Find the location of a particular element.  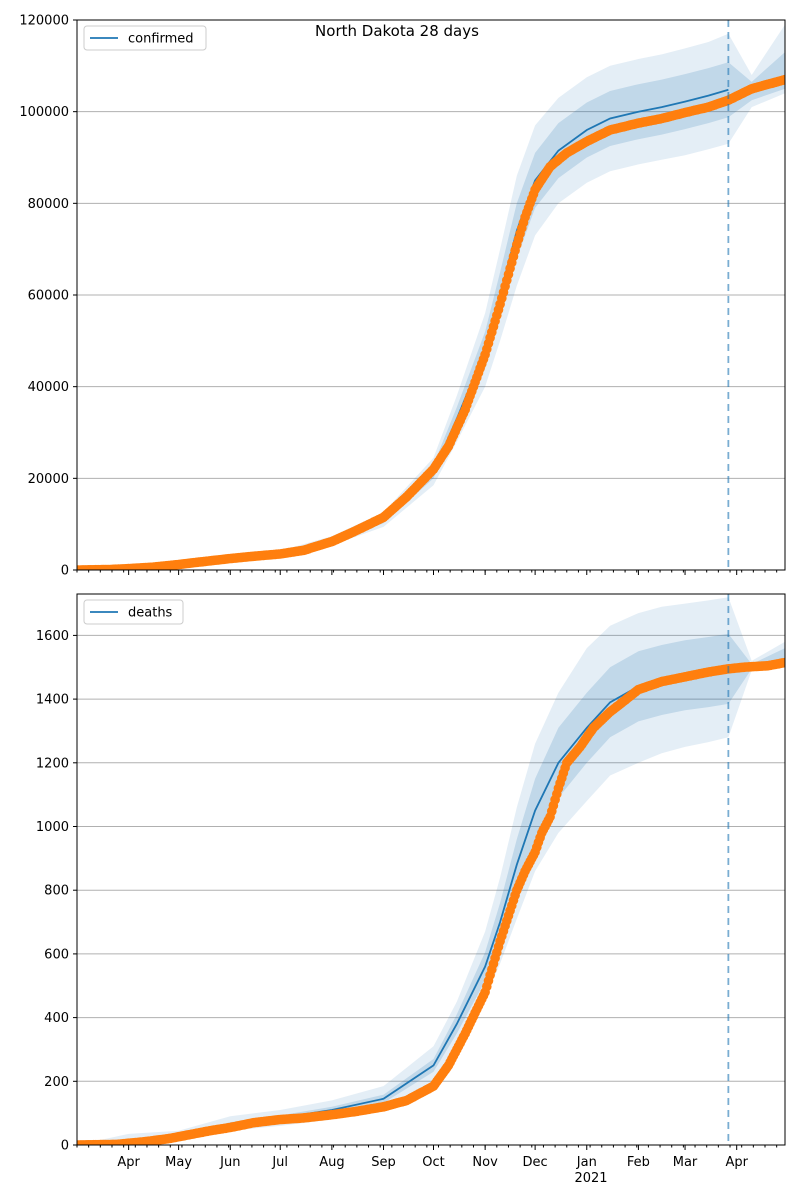

legend-label: deaths is located at coordinates (150, 613).